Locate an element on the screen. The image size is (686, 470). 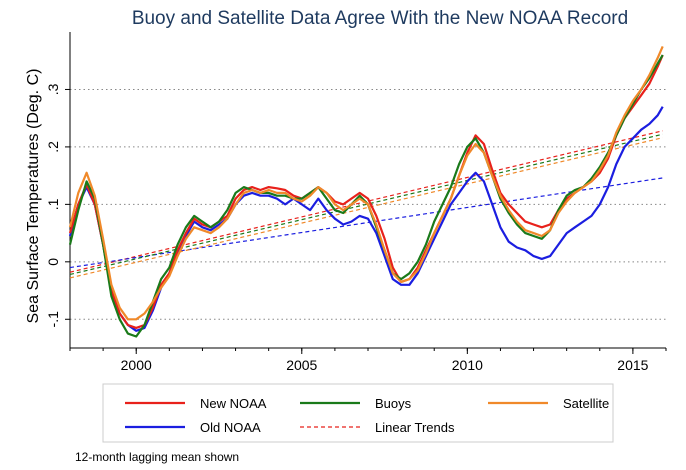
y-tick-label: .2 is located at coordinates (53, 147).